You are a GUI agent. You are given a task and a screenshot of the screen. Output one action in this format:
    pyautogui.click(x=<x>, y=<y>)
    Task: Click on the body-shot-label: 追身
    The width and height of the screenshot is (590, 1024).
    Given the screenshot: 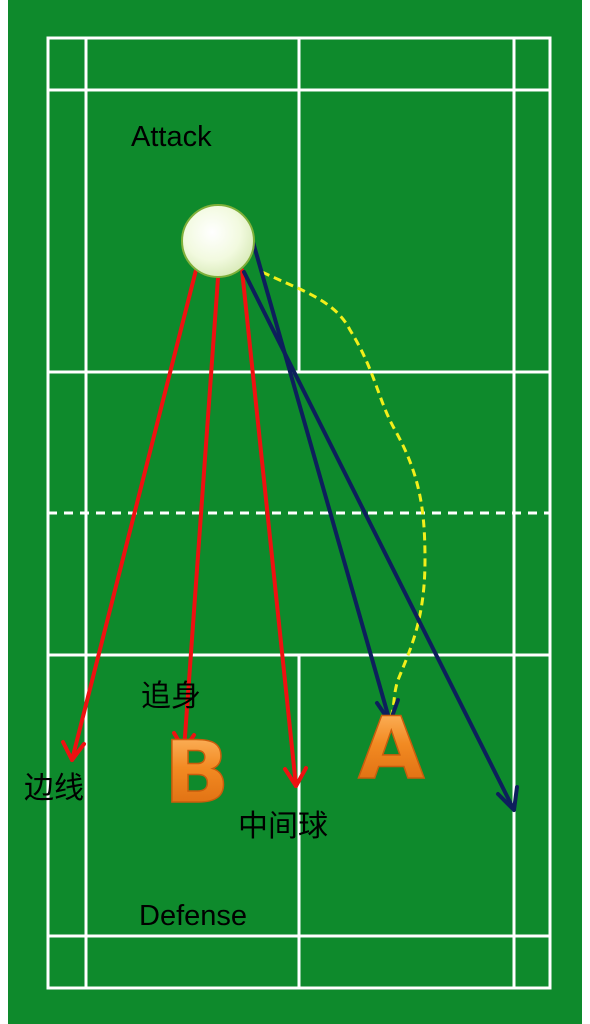 What is the action you would take?
    pyautogui.click(x=171, y=696)
    